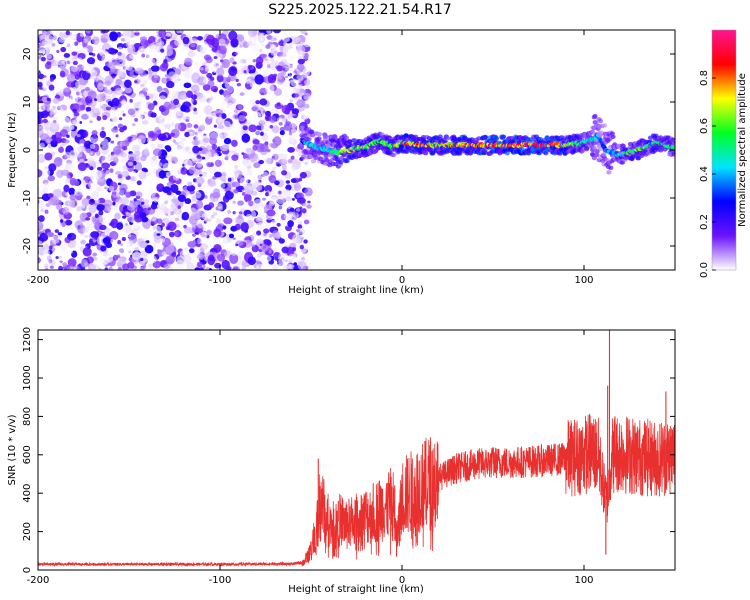 The height and width of the screenshot is (600, 750). What do you see at coordinates (12, 449) in the screenshot?
I see `snr-y-axis-label: SNR (10 * v/v)` at bounding box center [12, 449].